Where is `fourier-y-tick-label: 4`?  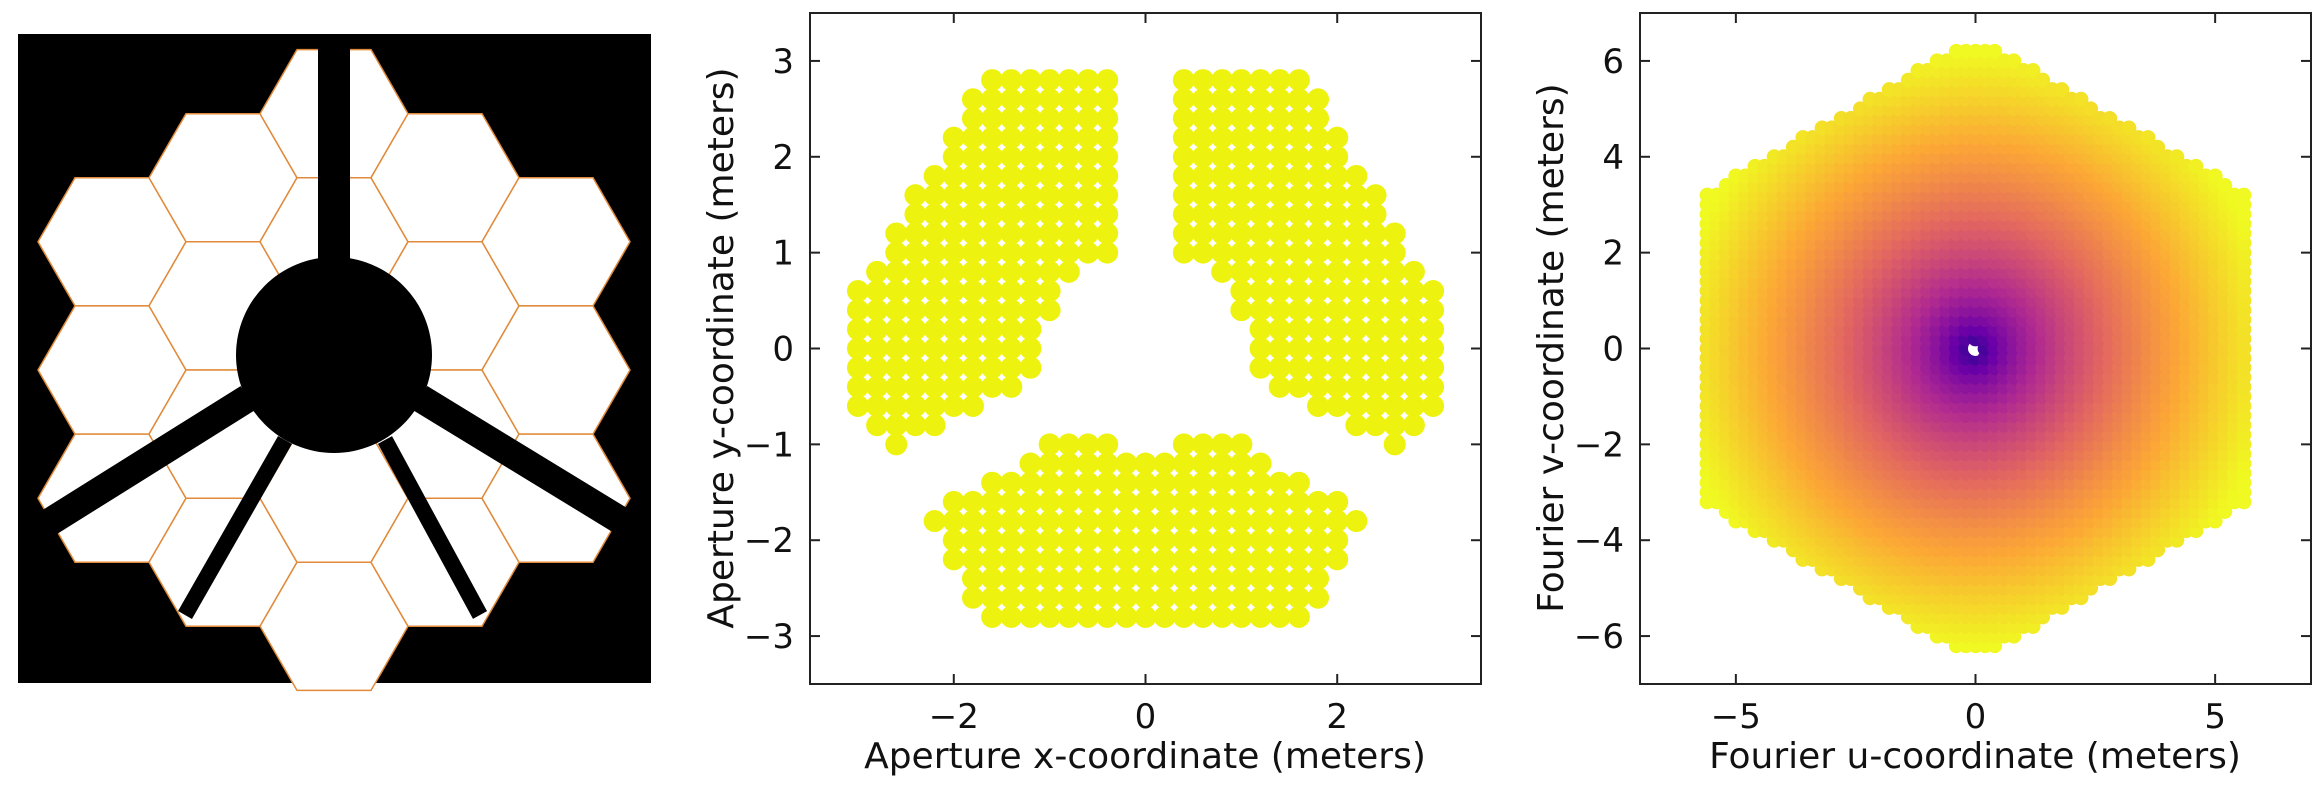
fourier-y-tick-label: 4 is located at coordinates (1613, 158).